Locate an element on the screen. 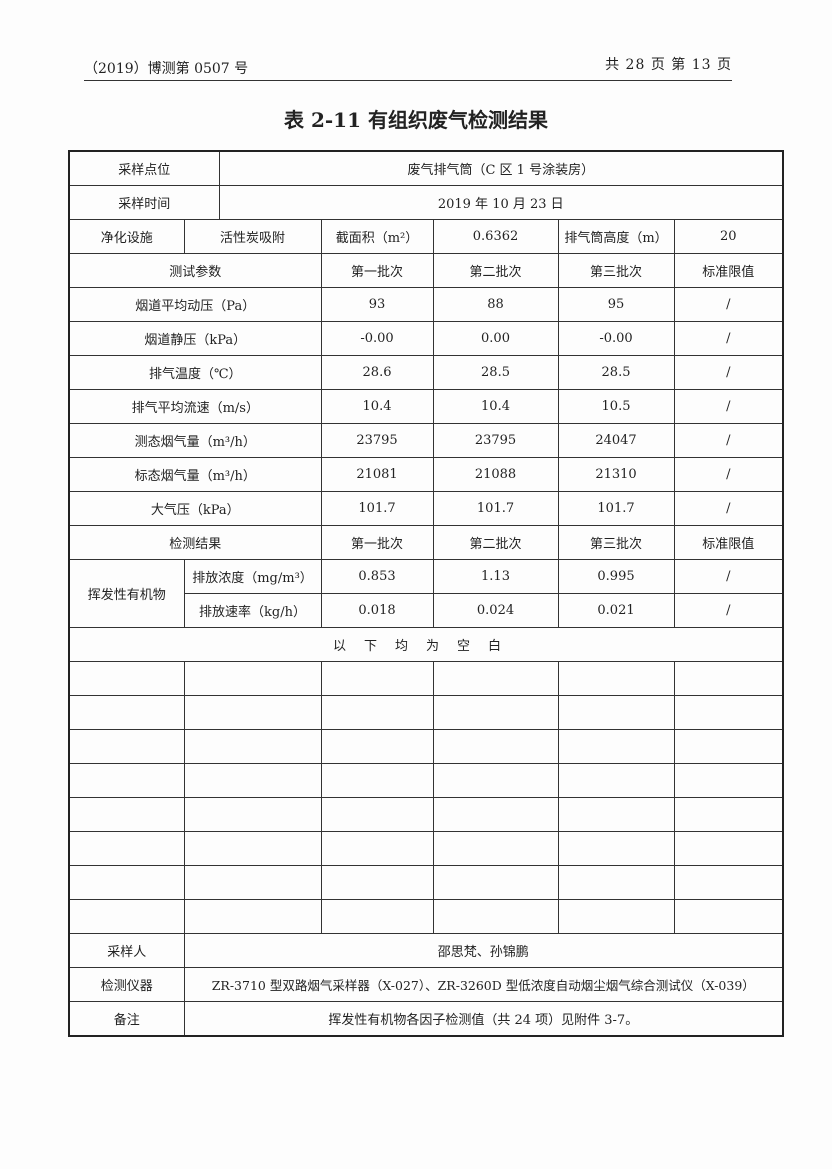  header-cell: 测试参数 is located at coordinates (195, 270).